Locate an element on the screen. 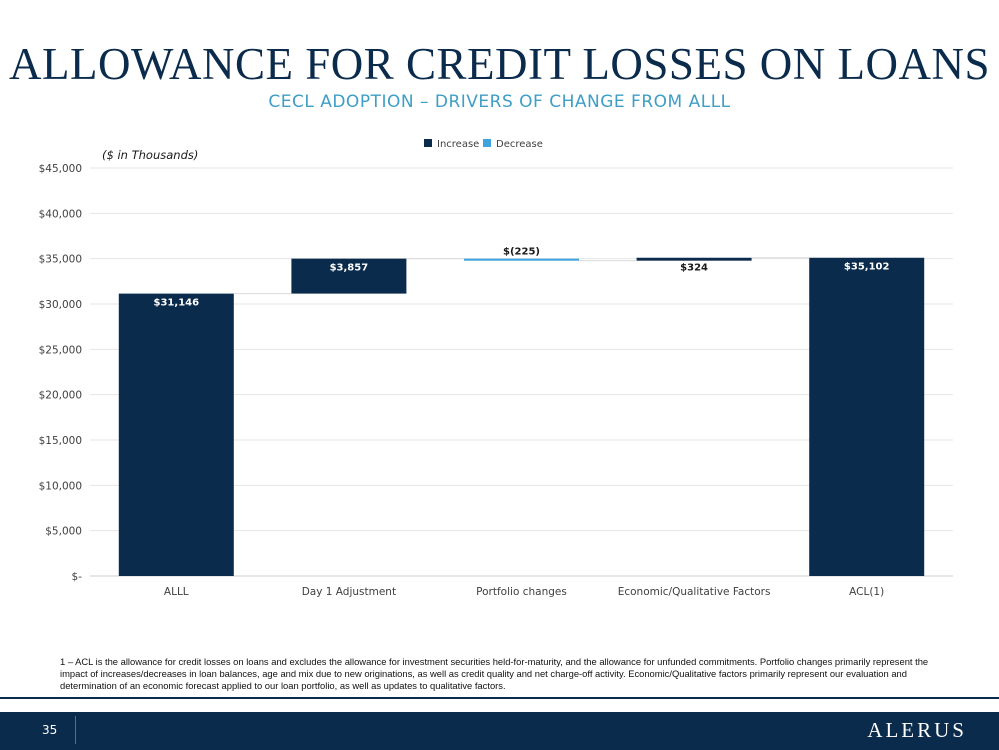 The width and height of the screenshot is (999, 750). y-tick-label: $25,000 is located at coordinates (60, 350).